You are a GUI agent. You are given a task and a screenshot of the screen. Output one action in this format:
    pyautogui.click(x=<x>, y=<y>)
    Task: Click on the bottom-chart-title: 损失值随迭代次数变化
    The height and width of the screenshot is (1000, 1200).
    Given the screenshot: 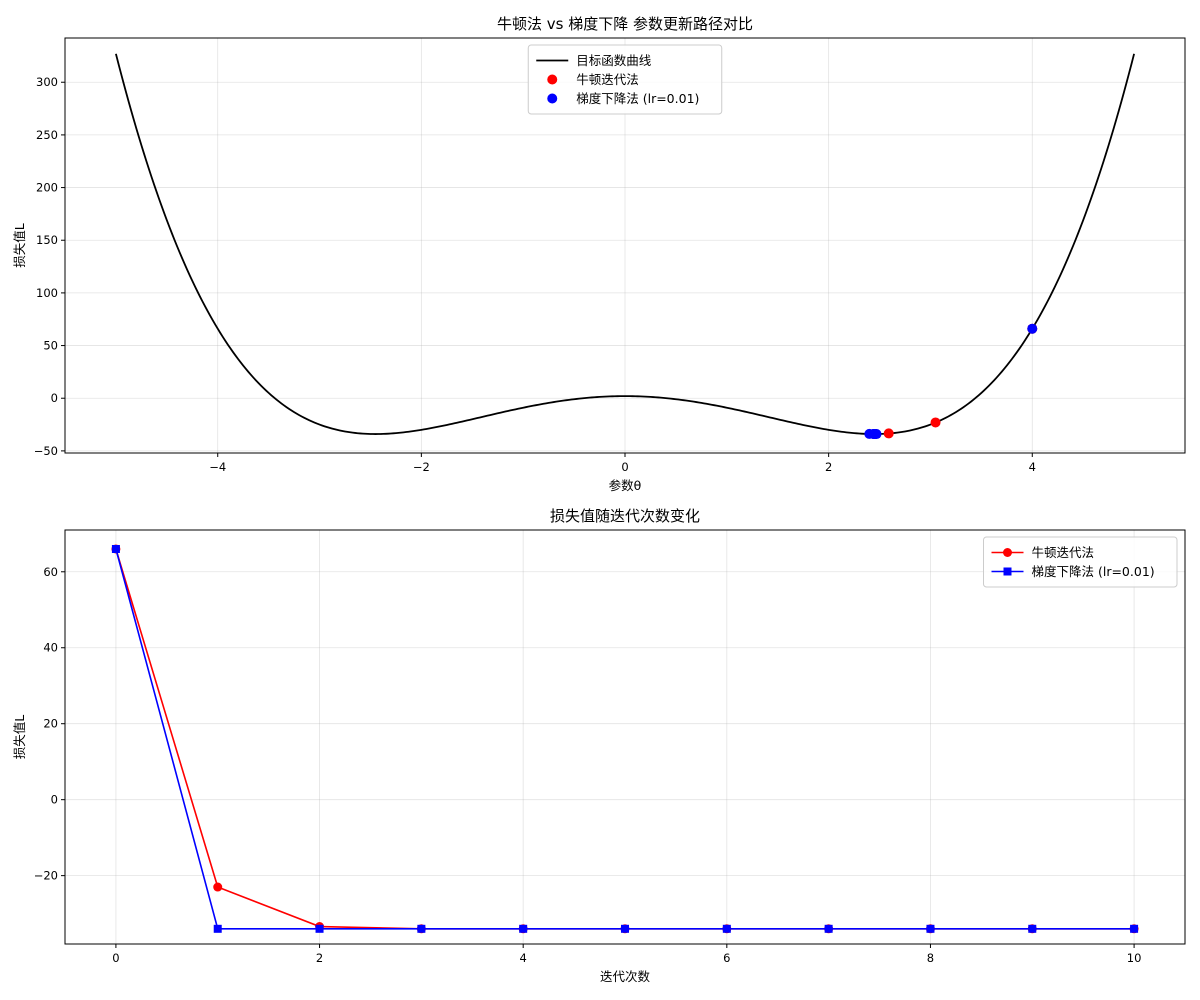 What is the action you would take?
    pyautogui.click(x=625, y=516)
    